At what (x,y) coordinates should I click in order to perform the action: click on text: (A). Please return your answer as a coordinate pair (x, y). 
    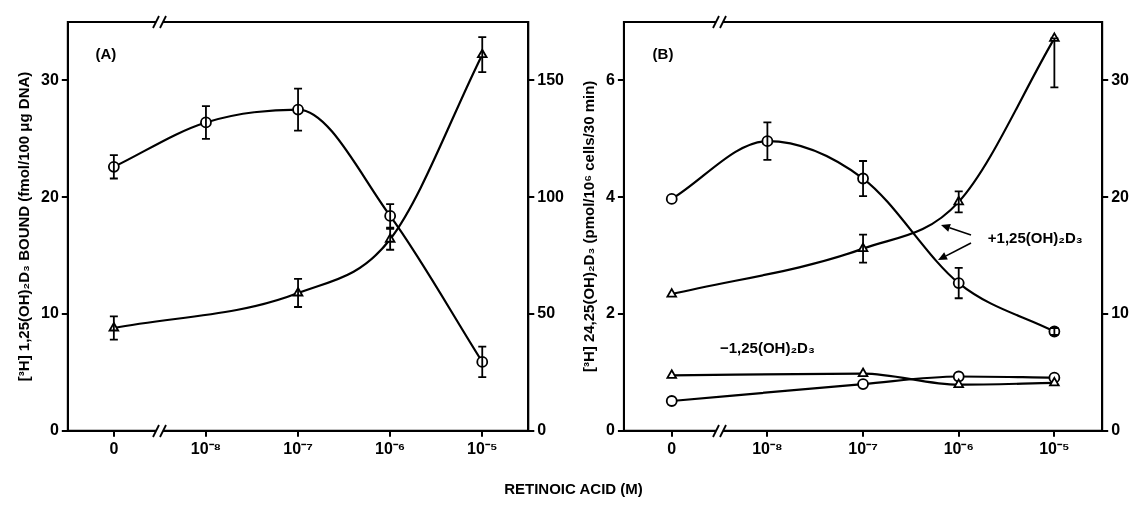
    Looking at the image, I should click on (106, 53).